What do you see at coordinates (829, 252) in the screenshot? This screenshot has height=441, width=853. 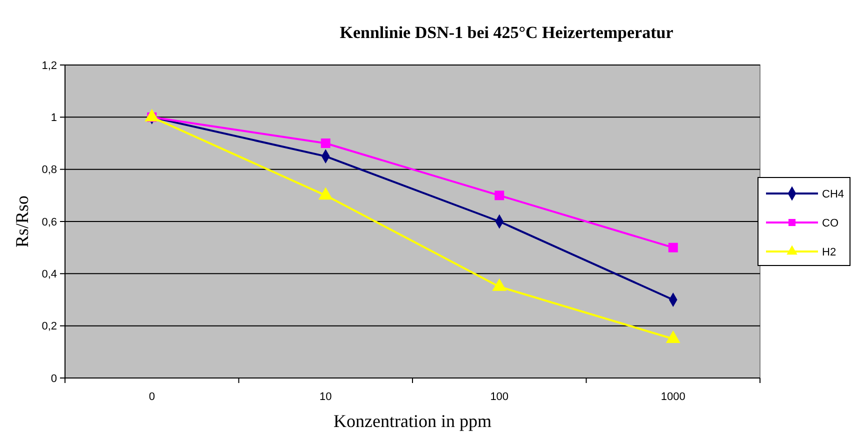 I see `legend-label: H2` at bounding box center [829, 252].